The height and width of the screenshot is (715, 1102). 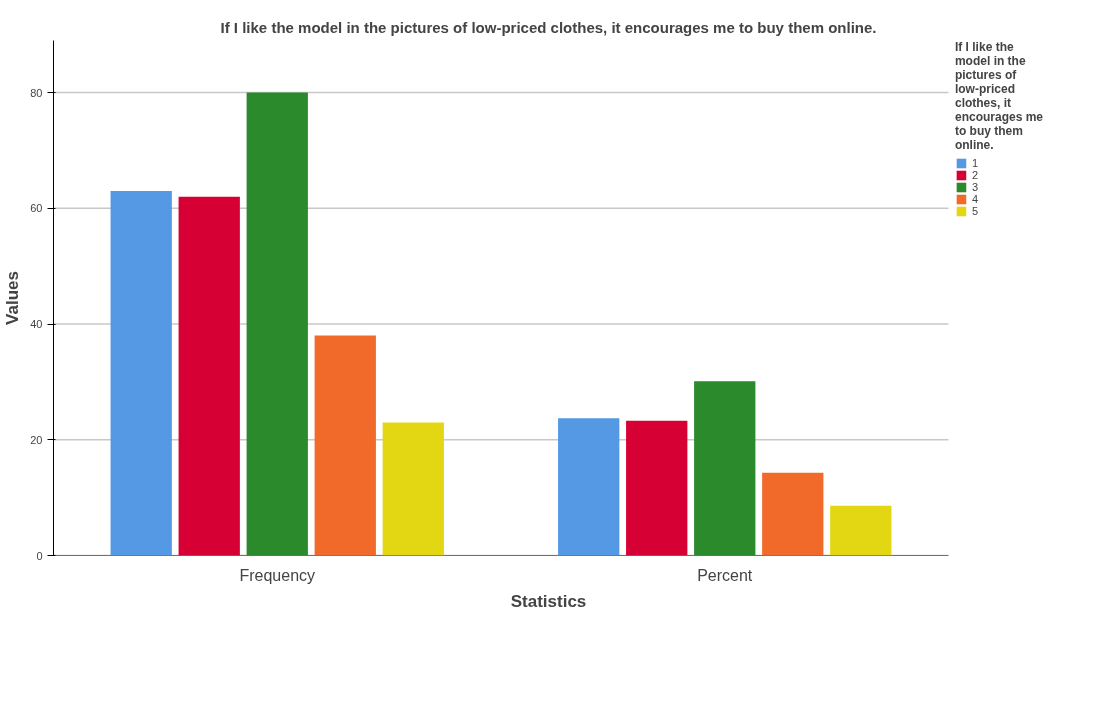 What do you see at coordinates (975, 163) in the screenshot?
I see `legend-label: 1` at bounding box center [975, 163].